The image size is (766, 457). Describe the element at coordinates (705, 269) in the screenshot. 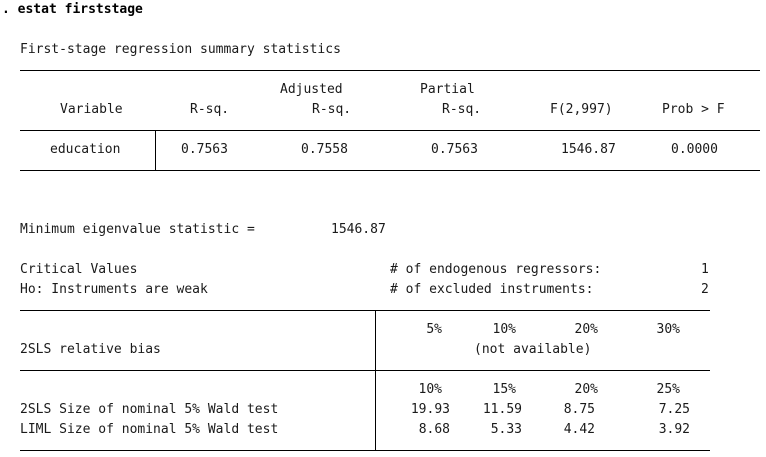

I see `endogenous-regressors-value: 1` at that location.